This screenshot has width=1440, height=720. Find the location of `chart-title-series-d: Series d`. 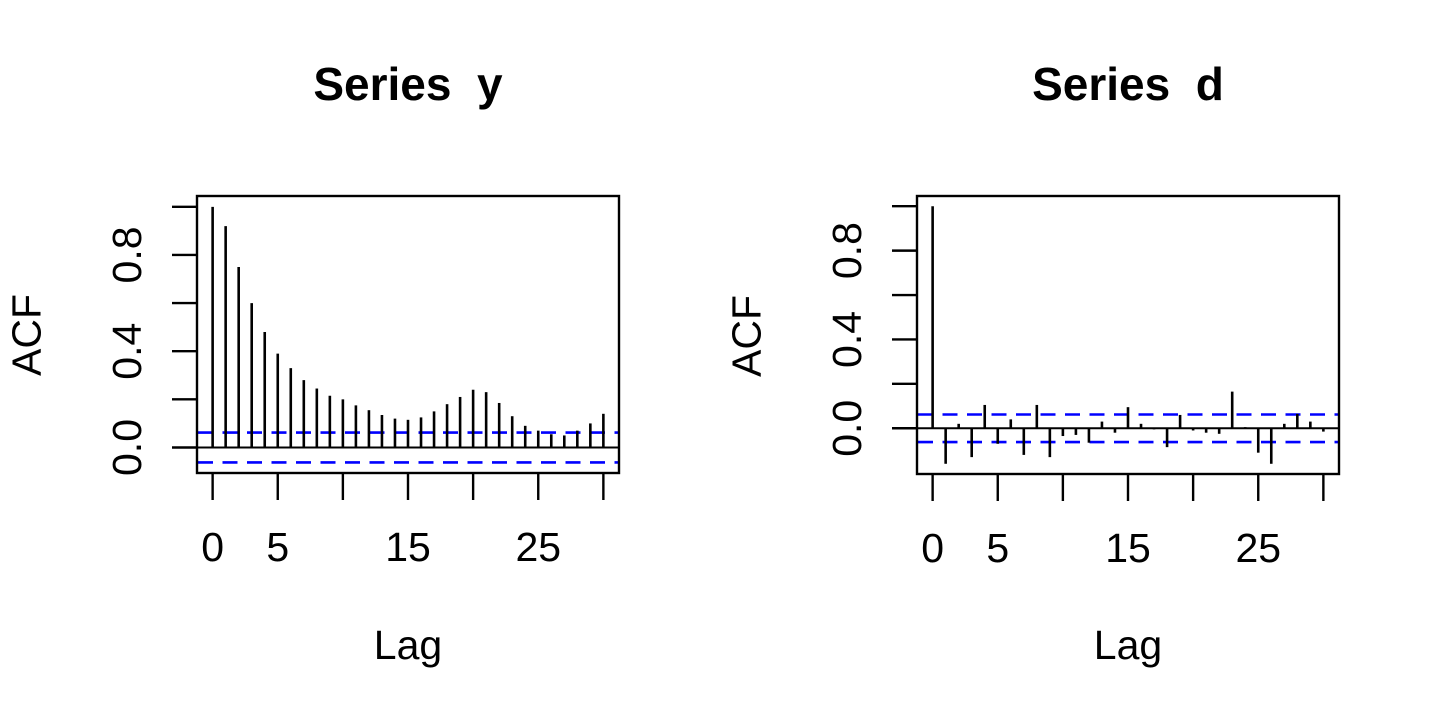

chart-title-series-d: Series d is located at coordinates (1128, 84).